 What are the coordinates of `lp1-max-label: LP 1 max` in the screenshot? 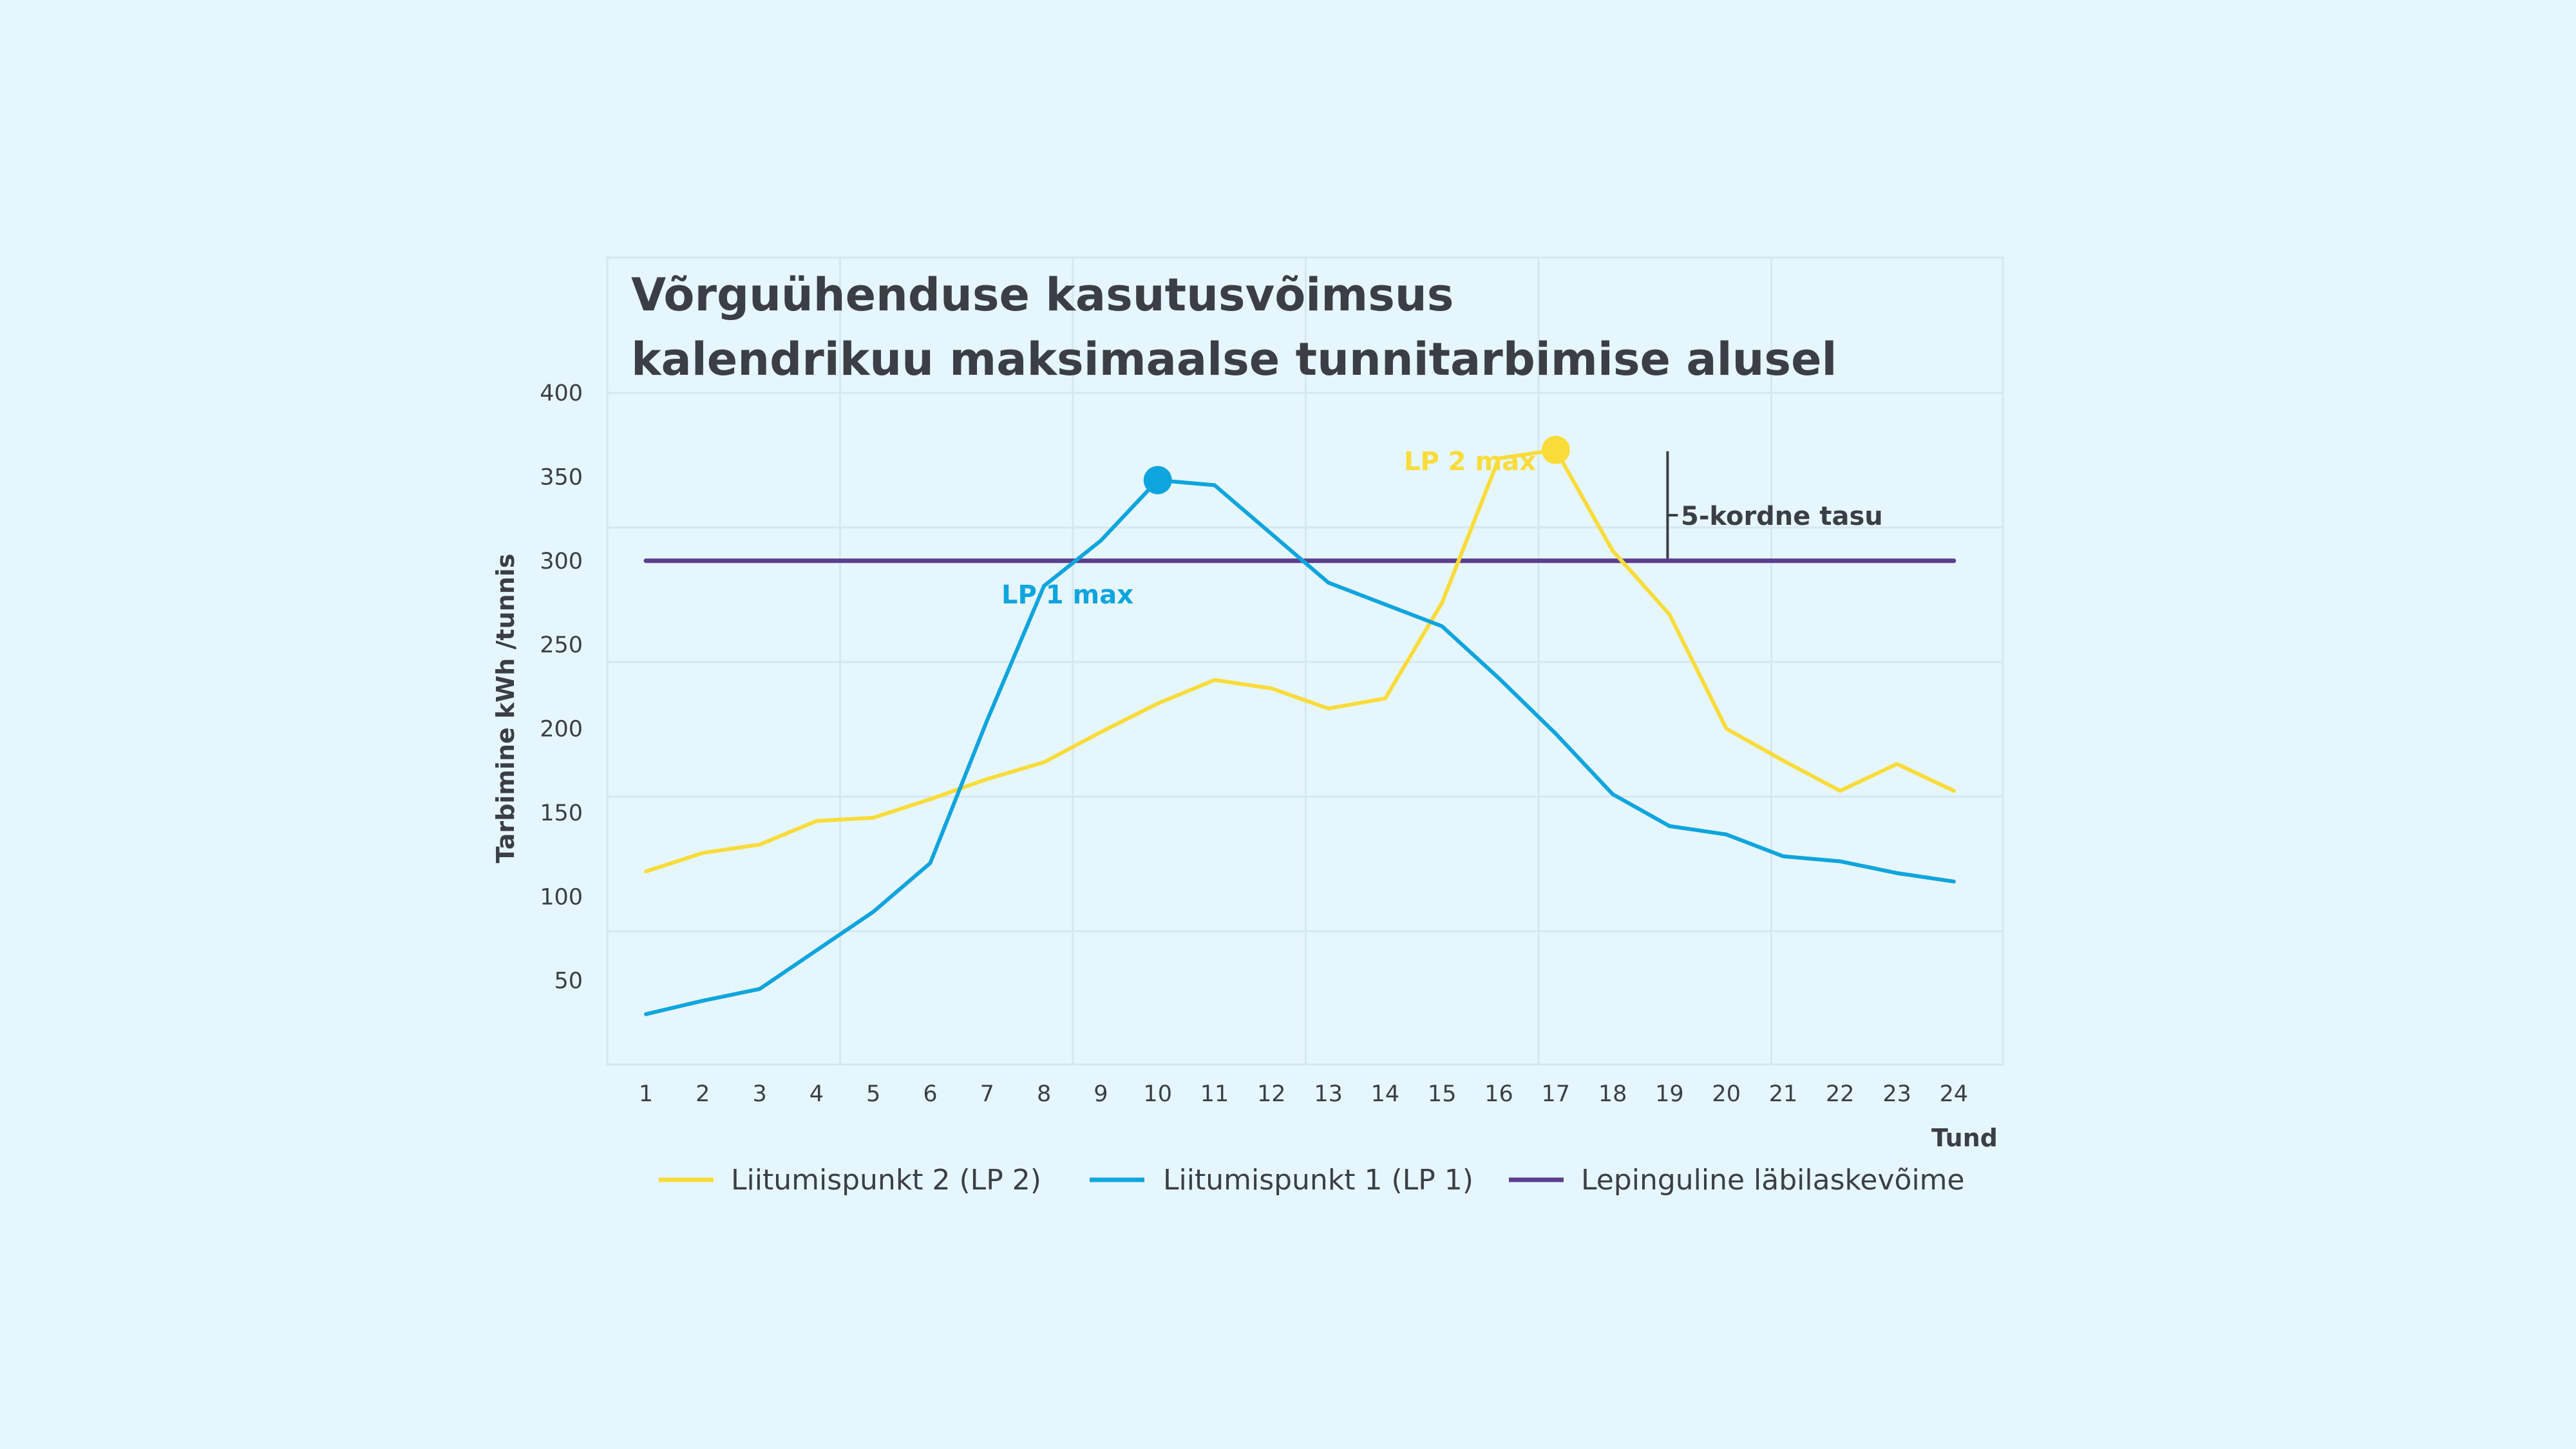 It's located at (1067, 595).